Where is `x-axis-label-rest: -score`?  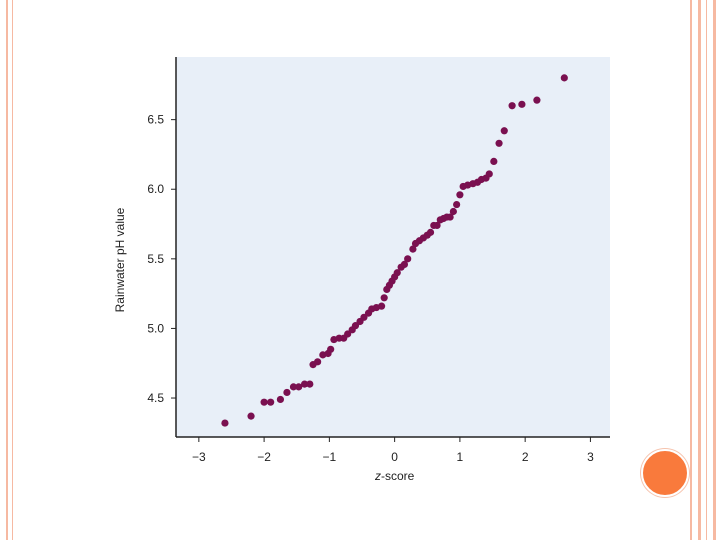 x-axis-label-rest: -score is located at coordinates (398, 476).